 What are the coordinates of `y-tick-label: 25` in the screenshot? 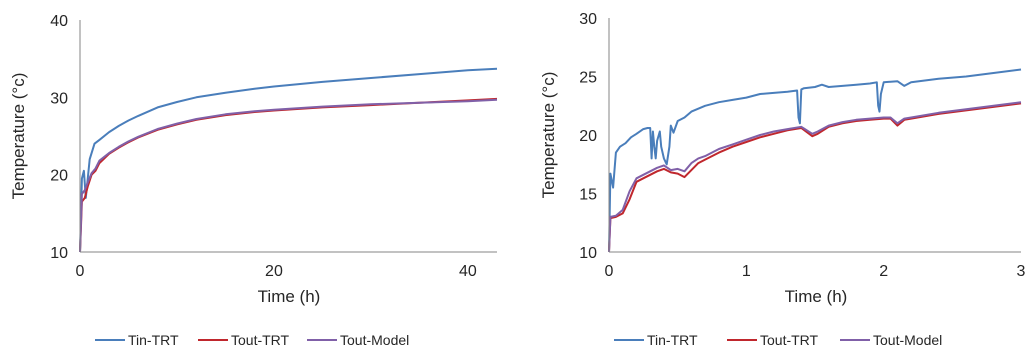 It's located at (588, 78).